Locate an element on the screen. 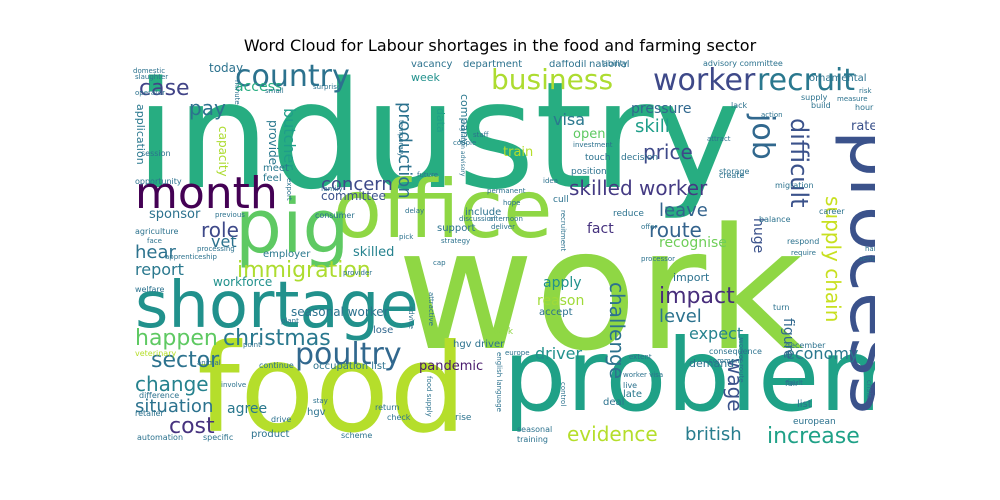 The height and width of the screenshot is (500, 1000). word-drive: drive is located at coordinates (281, 419).